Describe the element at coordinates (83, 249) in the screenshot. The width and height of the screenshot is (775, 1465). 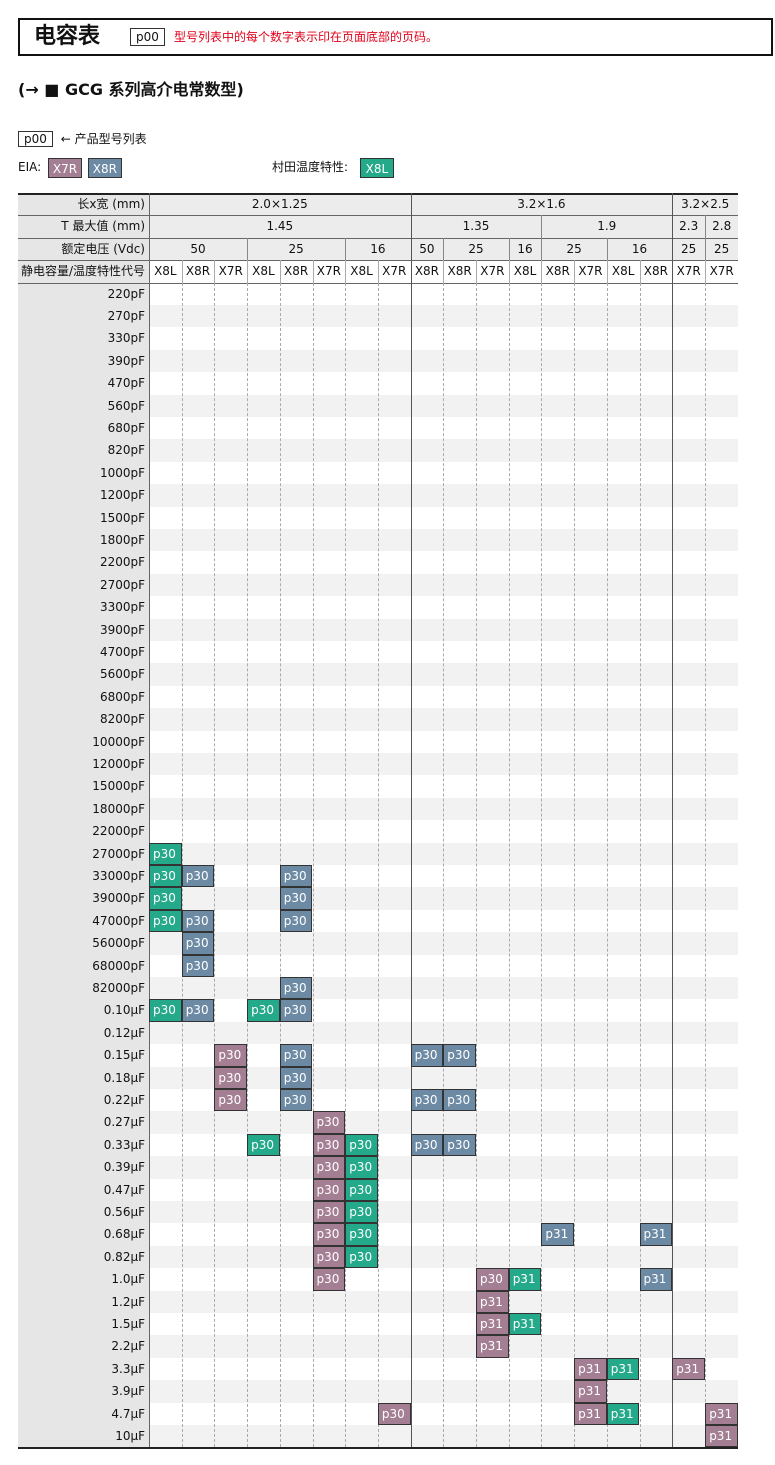
I see `header-label: 额定电压 (Vdc)` at that location.